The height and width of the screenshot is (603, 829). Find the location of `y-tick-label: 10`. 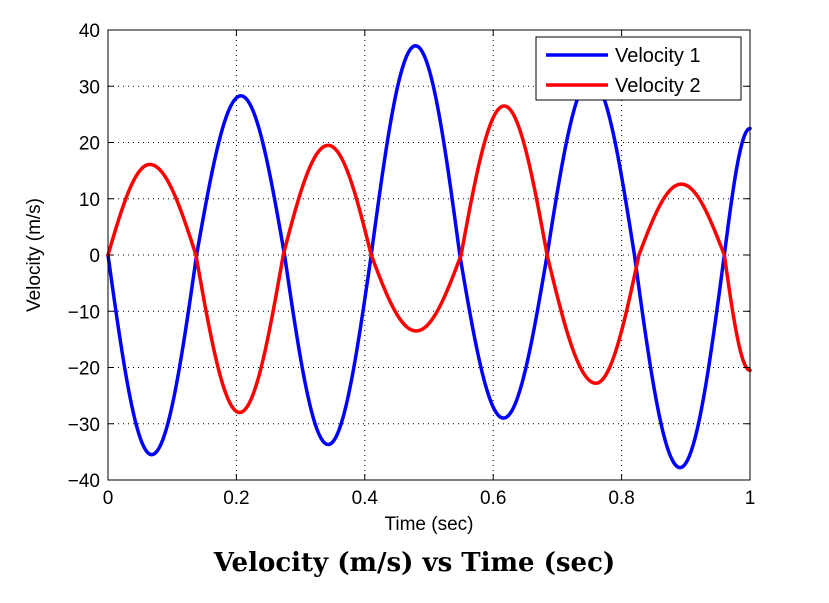

y-tick-label: 10 is located at coordinates (89, 200).